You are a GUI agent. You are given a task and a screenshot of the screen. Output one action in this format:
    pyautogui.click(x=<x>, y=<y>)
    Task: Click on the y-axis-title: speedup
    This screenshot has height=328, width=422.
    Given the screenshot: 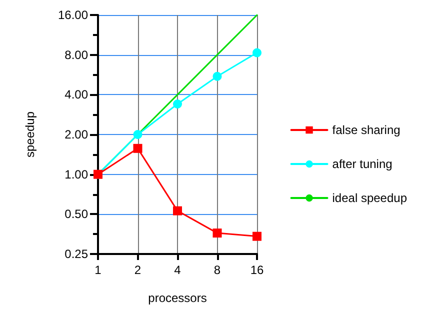 What is the action you would take?
    pyautogui.click(x=30, y=134)
    